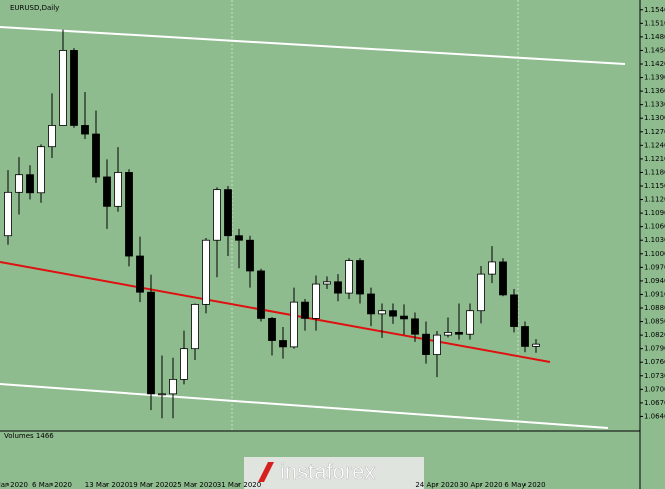 This screenshot has height=489, width=665. What do you see at coordinates (654, 64) in the screenshot?
I see `y-tick-label: 1.1420` at bounding box center [654, 64].